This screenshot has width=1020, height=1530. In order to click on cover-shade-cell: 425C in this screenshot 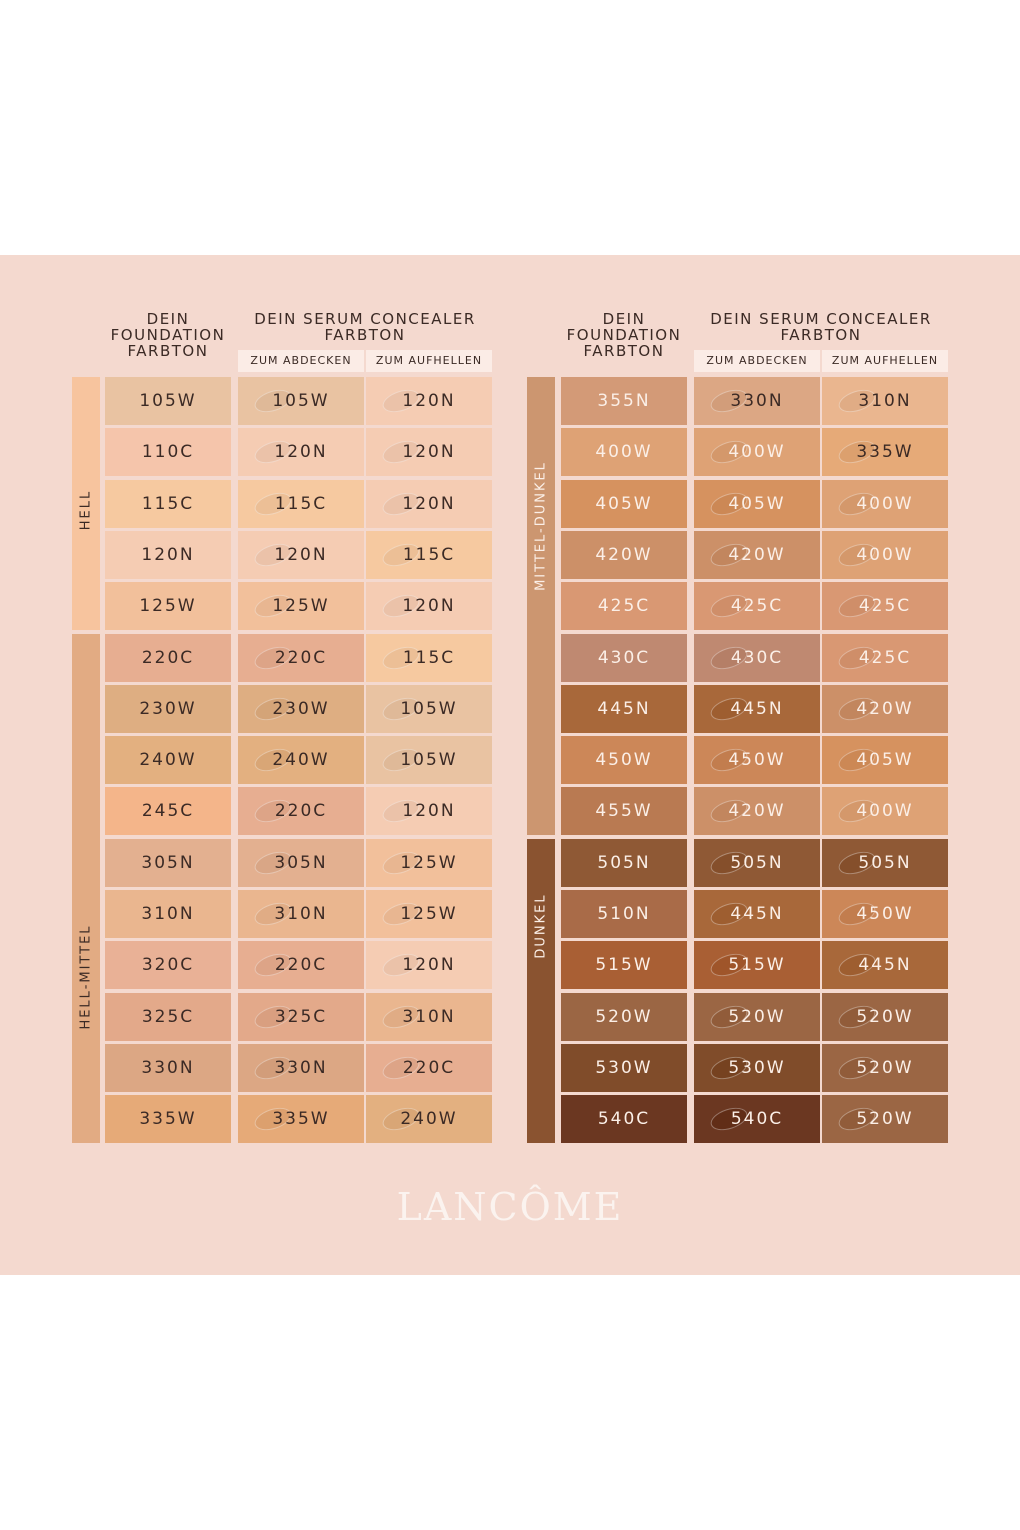, I will do `click(757, 606)`.